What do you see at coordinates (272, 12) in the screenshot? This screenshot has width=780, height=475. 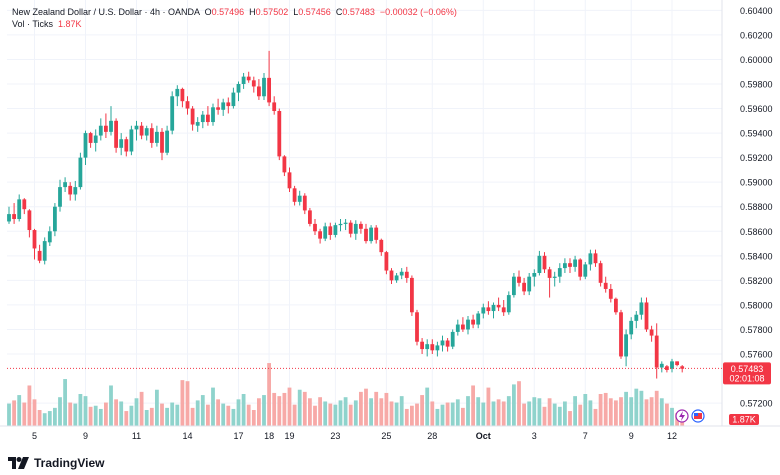 I see `high-value: 0.57502` at bounding box center [272, 12].